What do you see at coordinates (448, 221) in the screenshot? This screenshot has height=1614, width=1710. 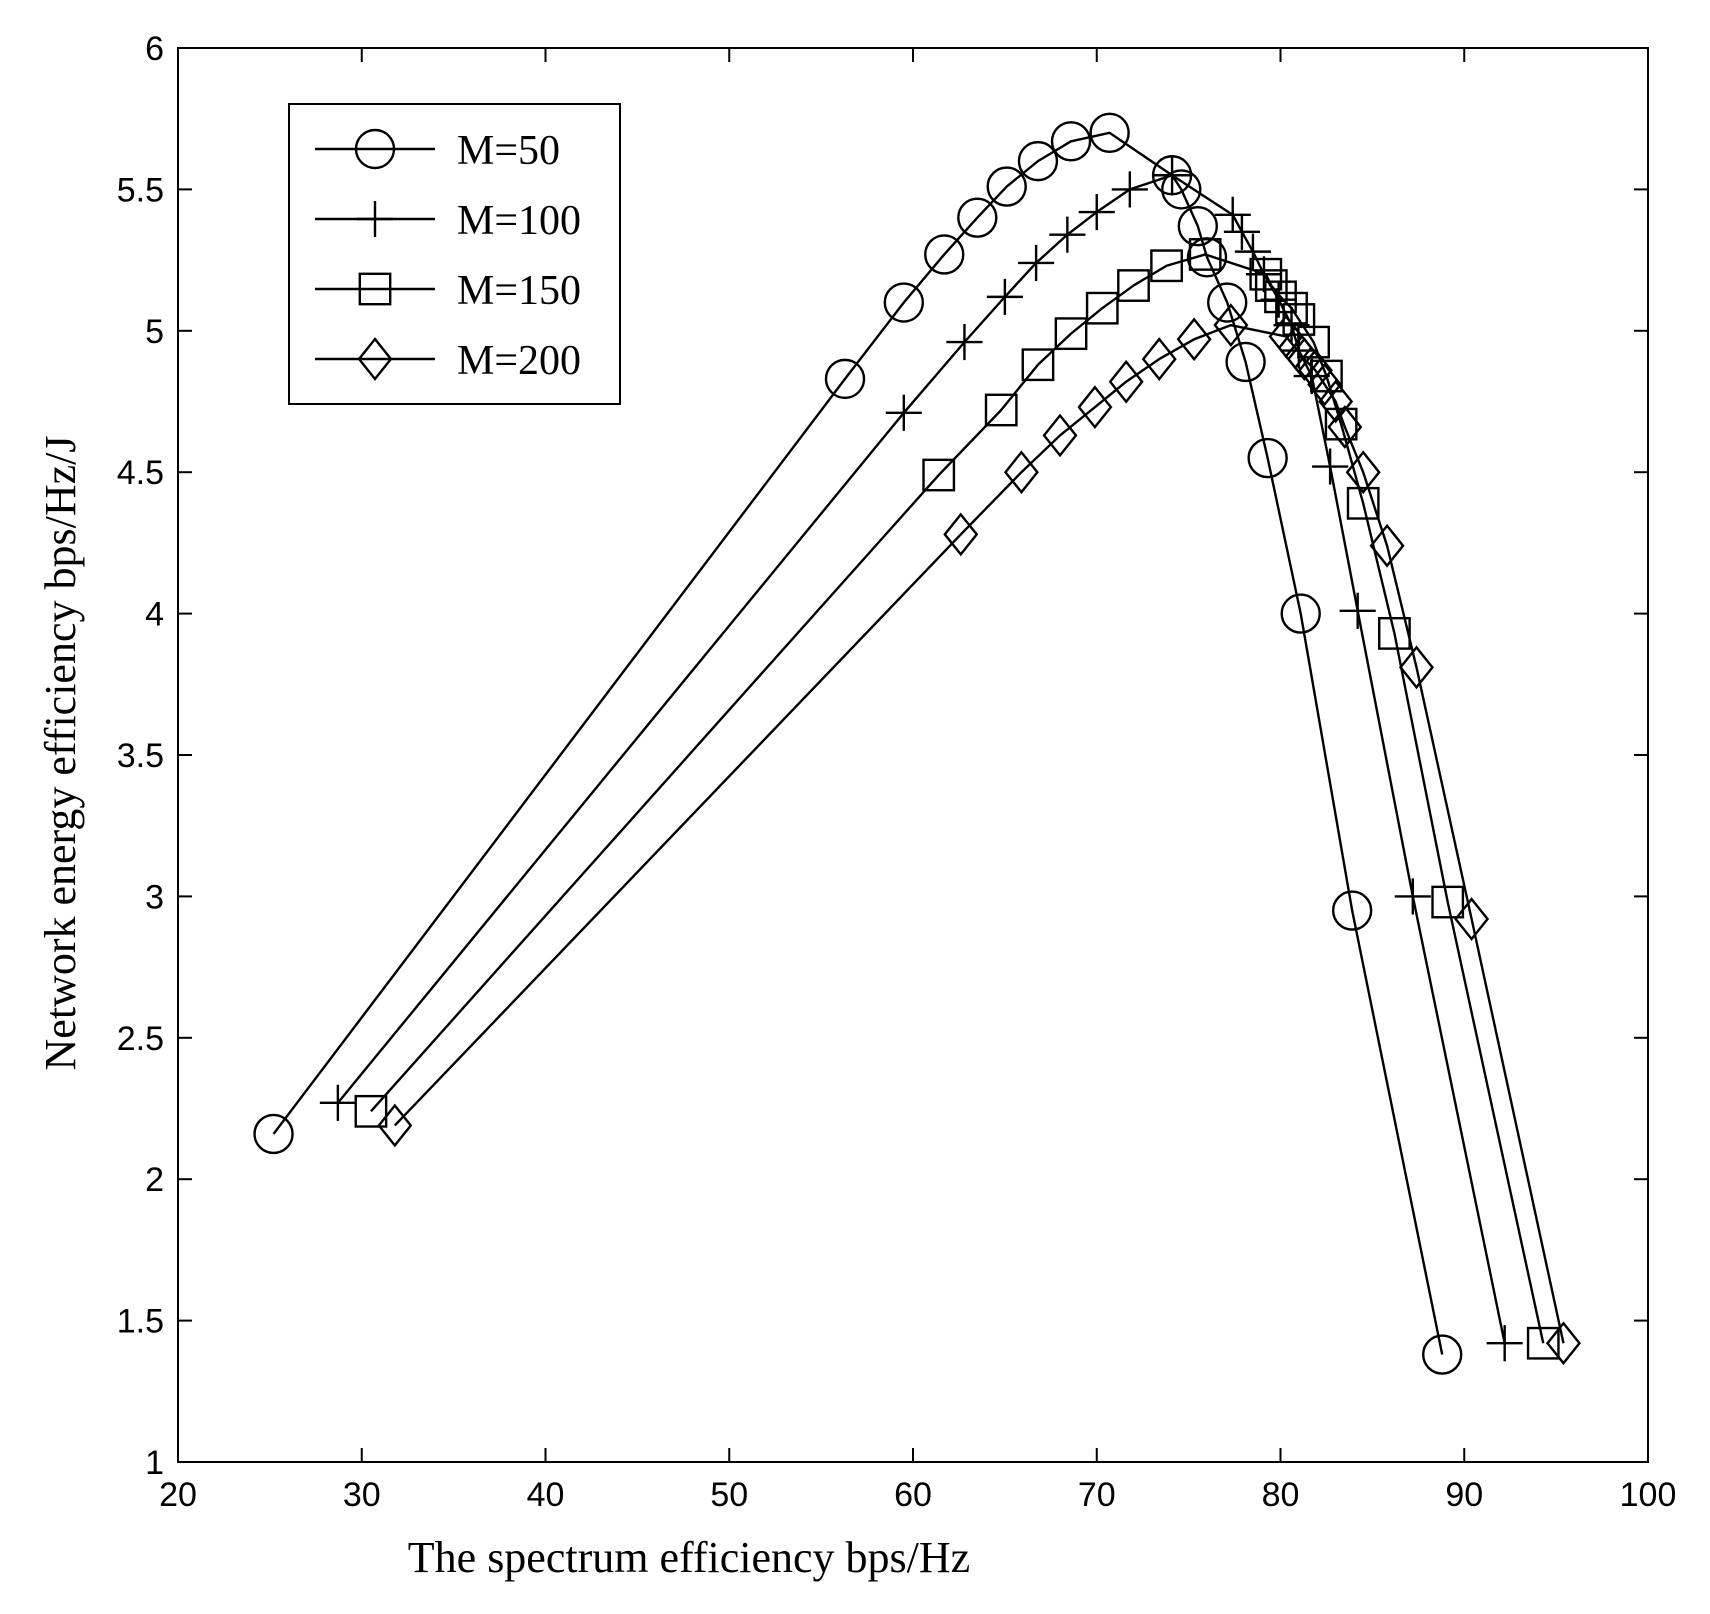 I see `legend-item: M=100` at bounding box center [448, 221].